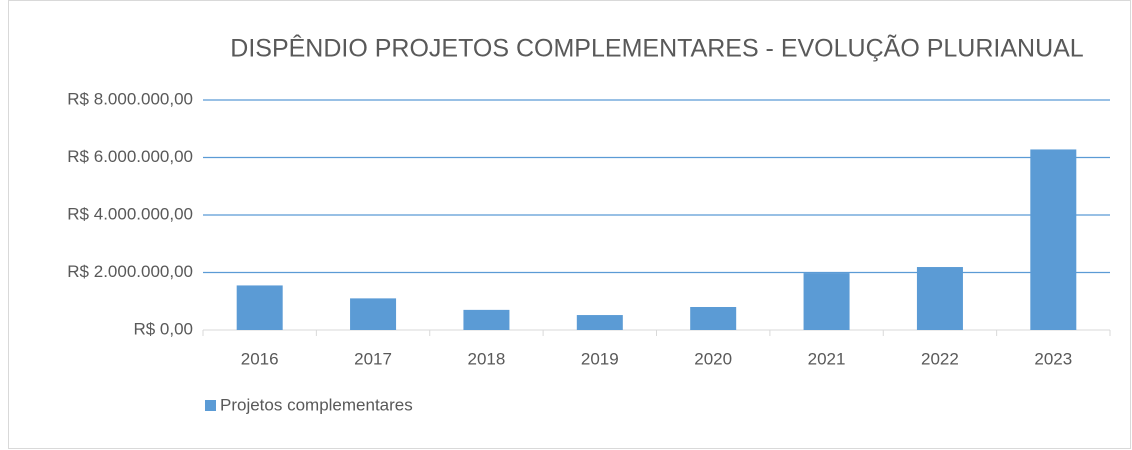  What do you see at coordinates (130, 98) in the screenshot?
I see `y-tick-label: R$ 8.000.000,00` at bounding box center [130, 98].